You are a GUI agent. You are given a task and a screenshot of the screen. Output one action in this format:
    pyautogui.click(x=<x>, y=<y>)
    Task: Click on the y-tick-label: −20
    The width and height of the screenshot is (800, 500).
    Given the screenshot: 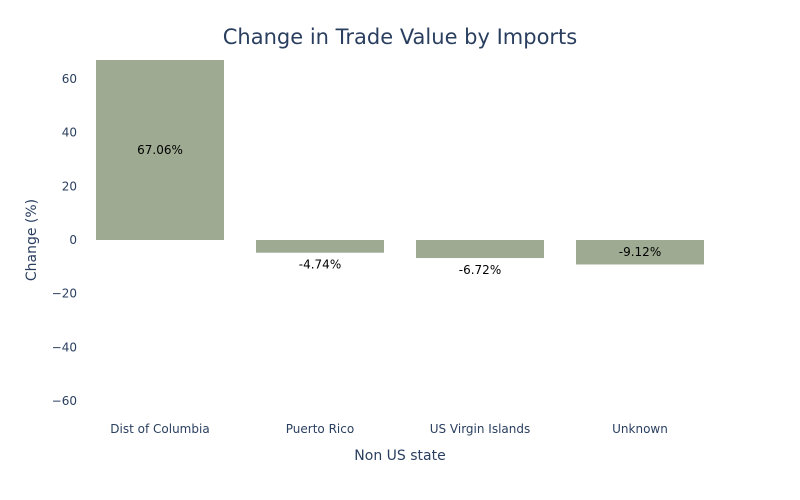 What is the action you would take?
    pyautogui.click(x=64, y=294)
    